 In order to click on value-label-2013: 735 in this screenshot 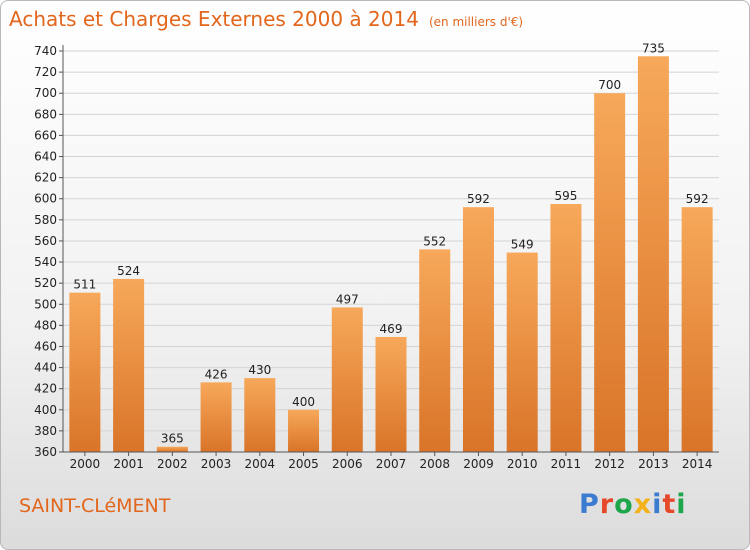, I will do `click(653, 48)`.